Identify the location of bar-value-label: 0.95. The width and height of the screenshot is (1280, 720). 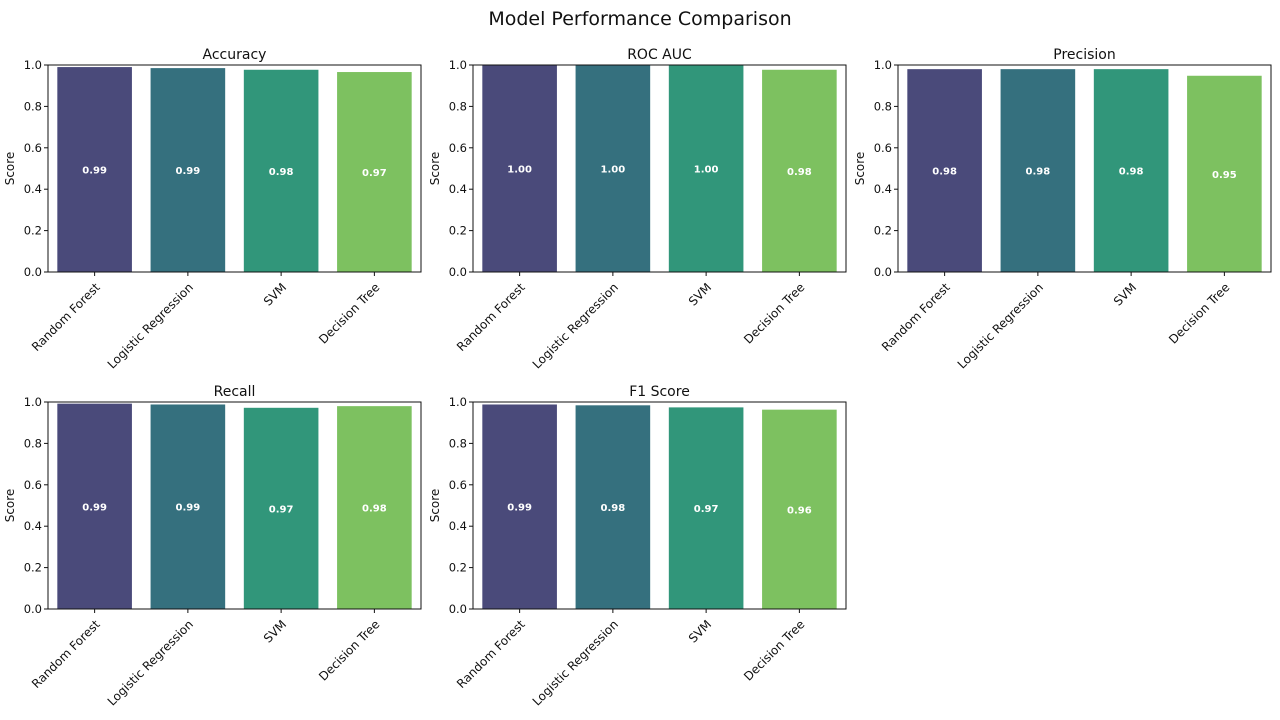
(1224, 175).